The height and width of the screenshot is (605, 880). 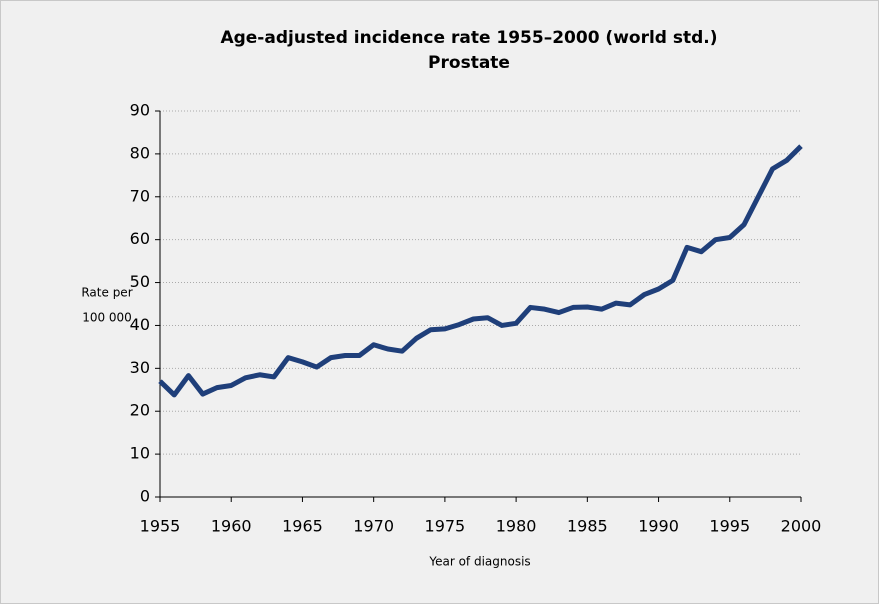 What do you see at coordinates (140, 367) in the screenshot?
I see `y-tick-label: 30` at bounding box center [140, 367].